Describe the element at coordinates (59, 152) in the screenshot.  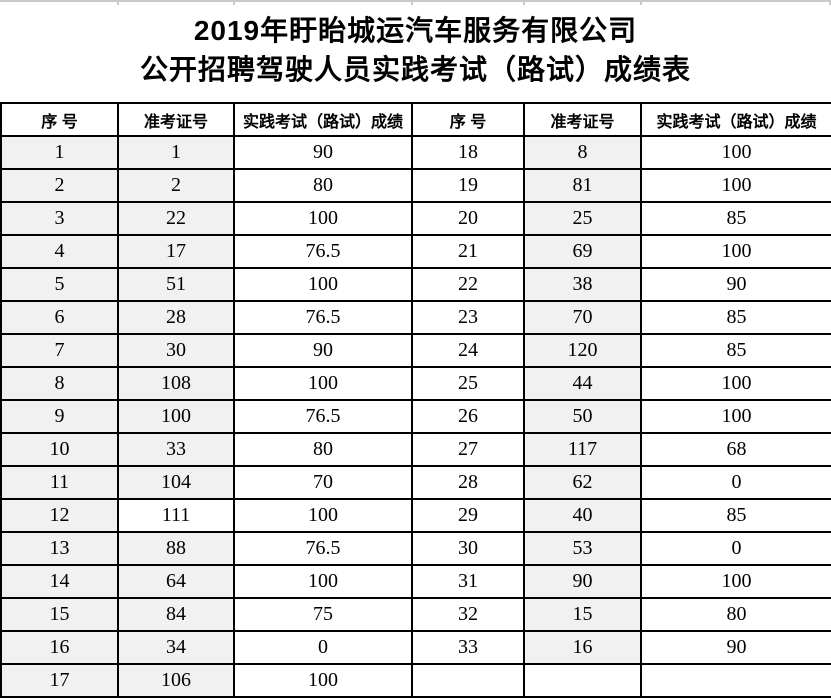
I see `table-cell-serial-left: 1` at that location.